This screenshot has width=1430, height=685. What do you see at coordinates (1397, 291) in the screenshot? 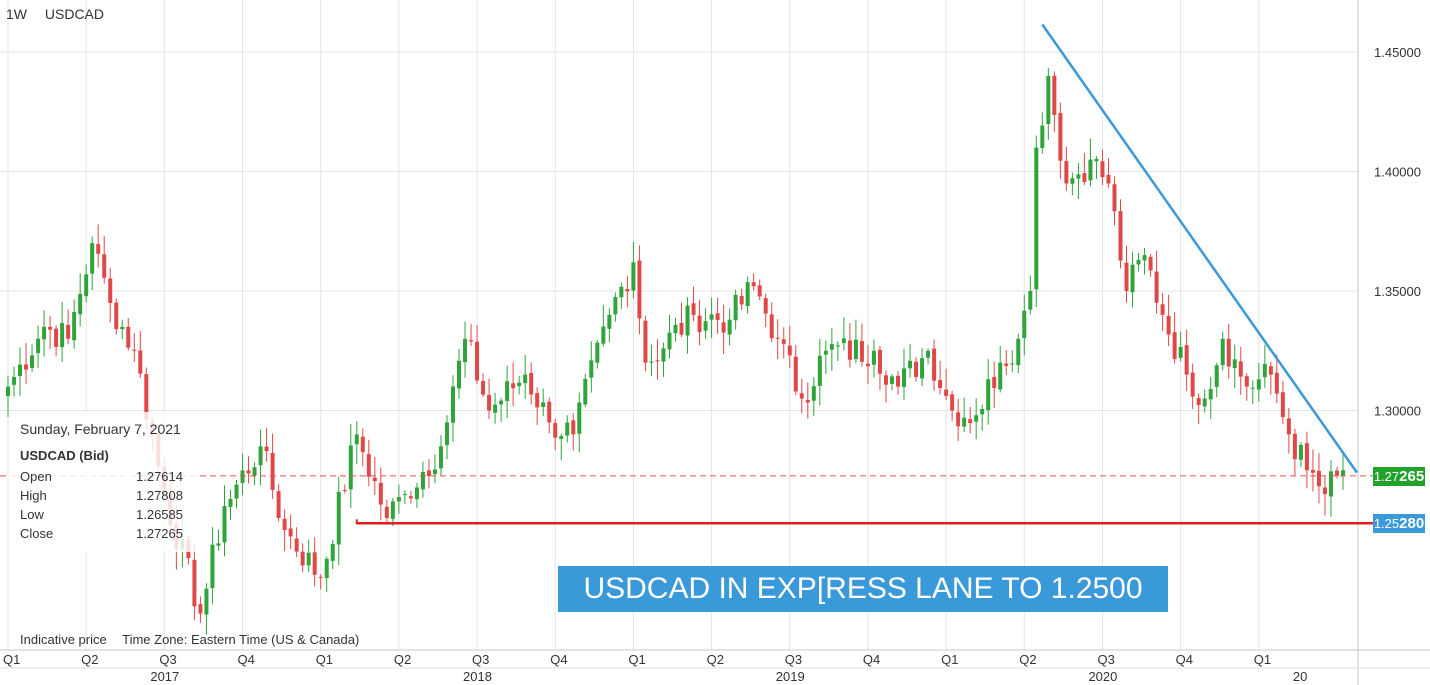
I see `y-tick-label: 1.35000` at bounding box center [1397, 291].